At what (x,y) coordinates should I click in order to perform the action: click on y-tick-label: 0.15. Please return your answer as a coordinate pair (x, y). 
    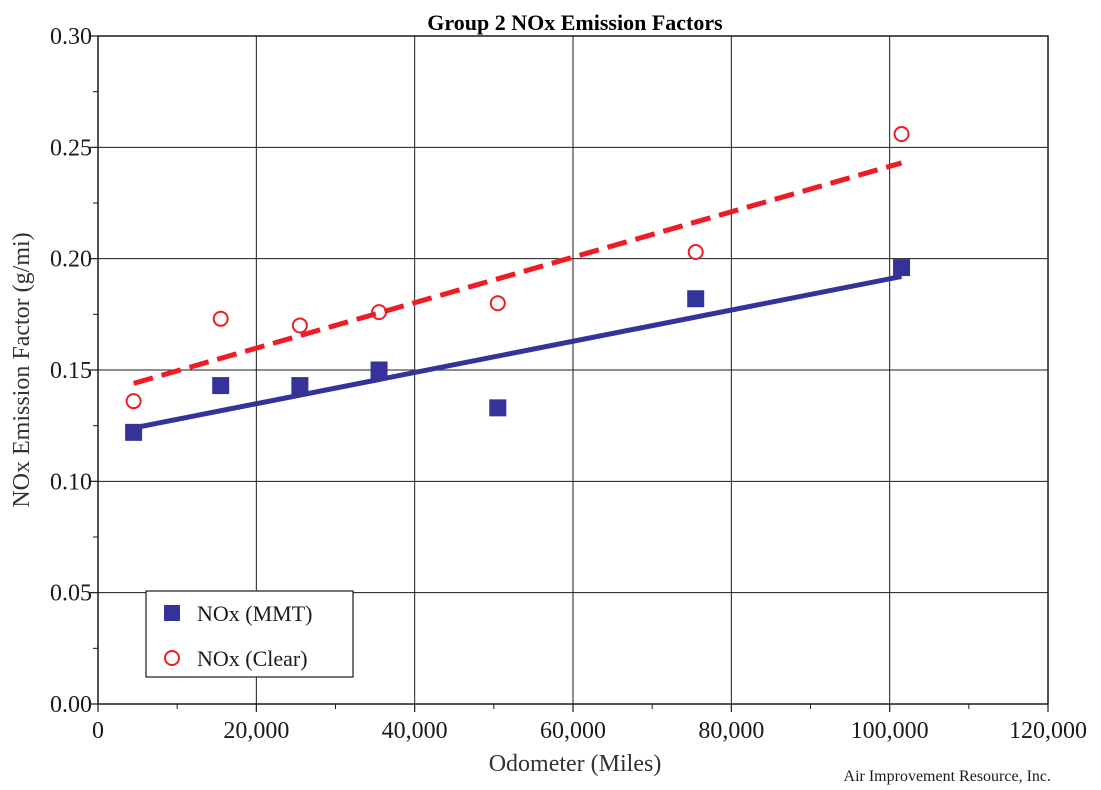
    Looking at the image, I should click on (71, 371).